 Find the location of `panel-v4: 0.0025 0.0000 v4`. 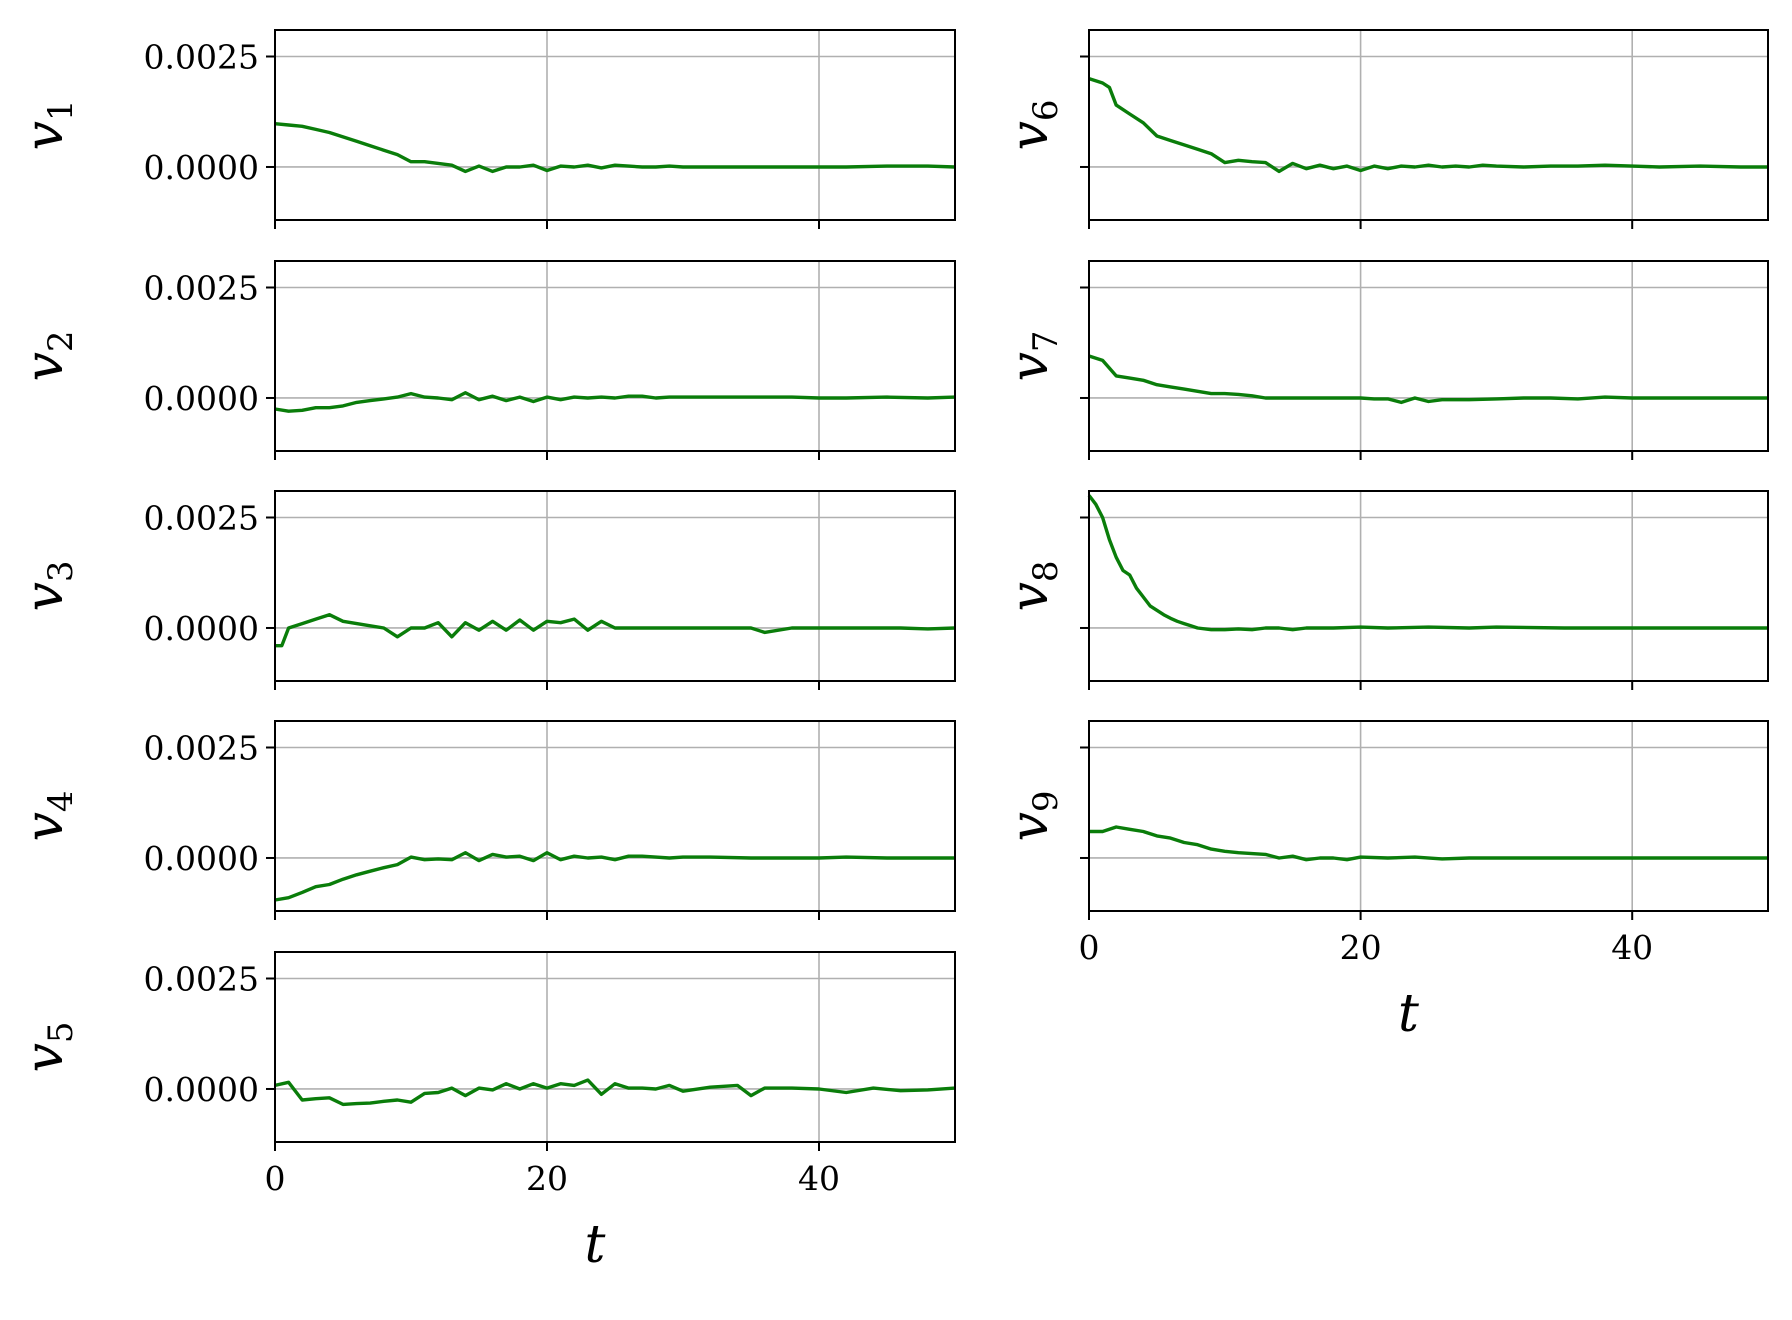

panel-v4: 0.0025 0.0000 v4 is located at coordinates (485, 820).